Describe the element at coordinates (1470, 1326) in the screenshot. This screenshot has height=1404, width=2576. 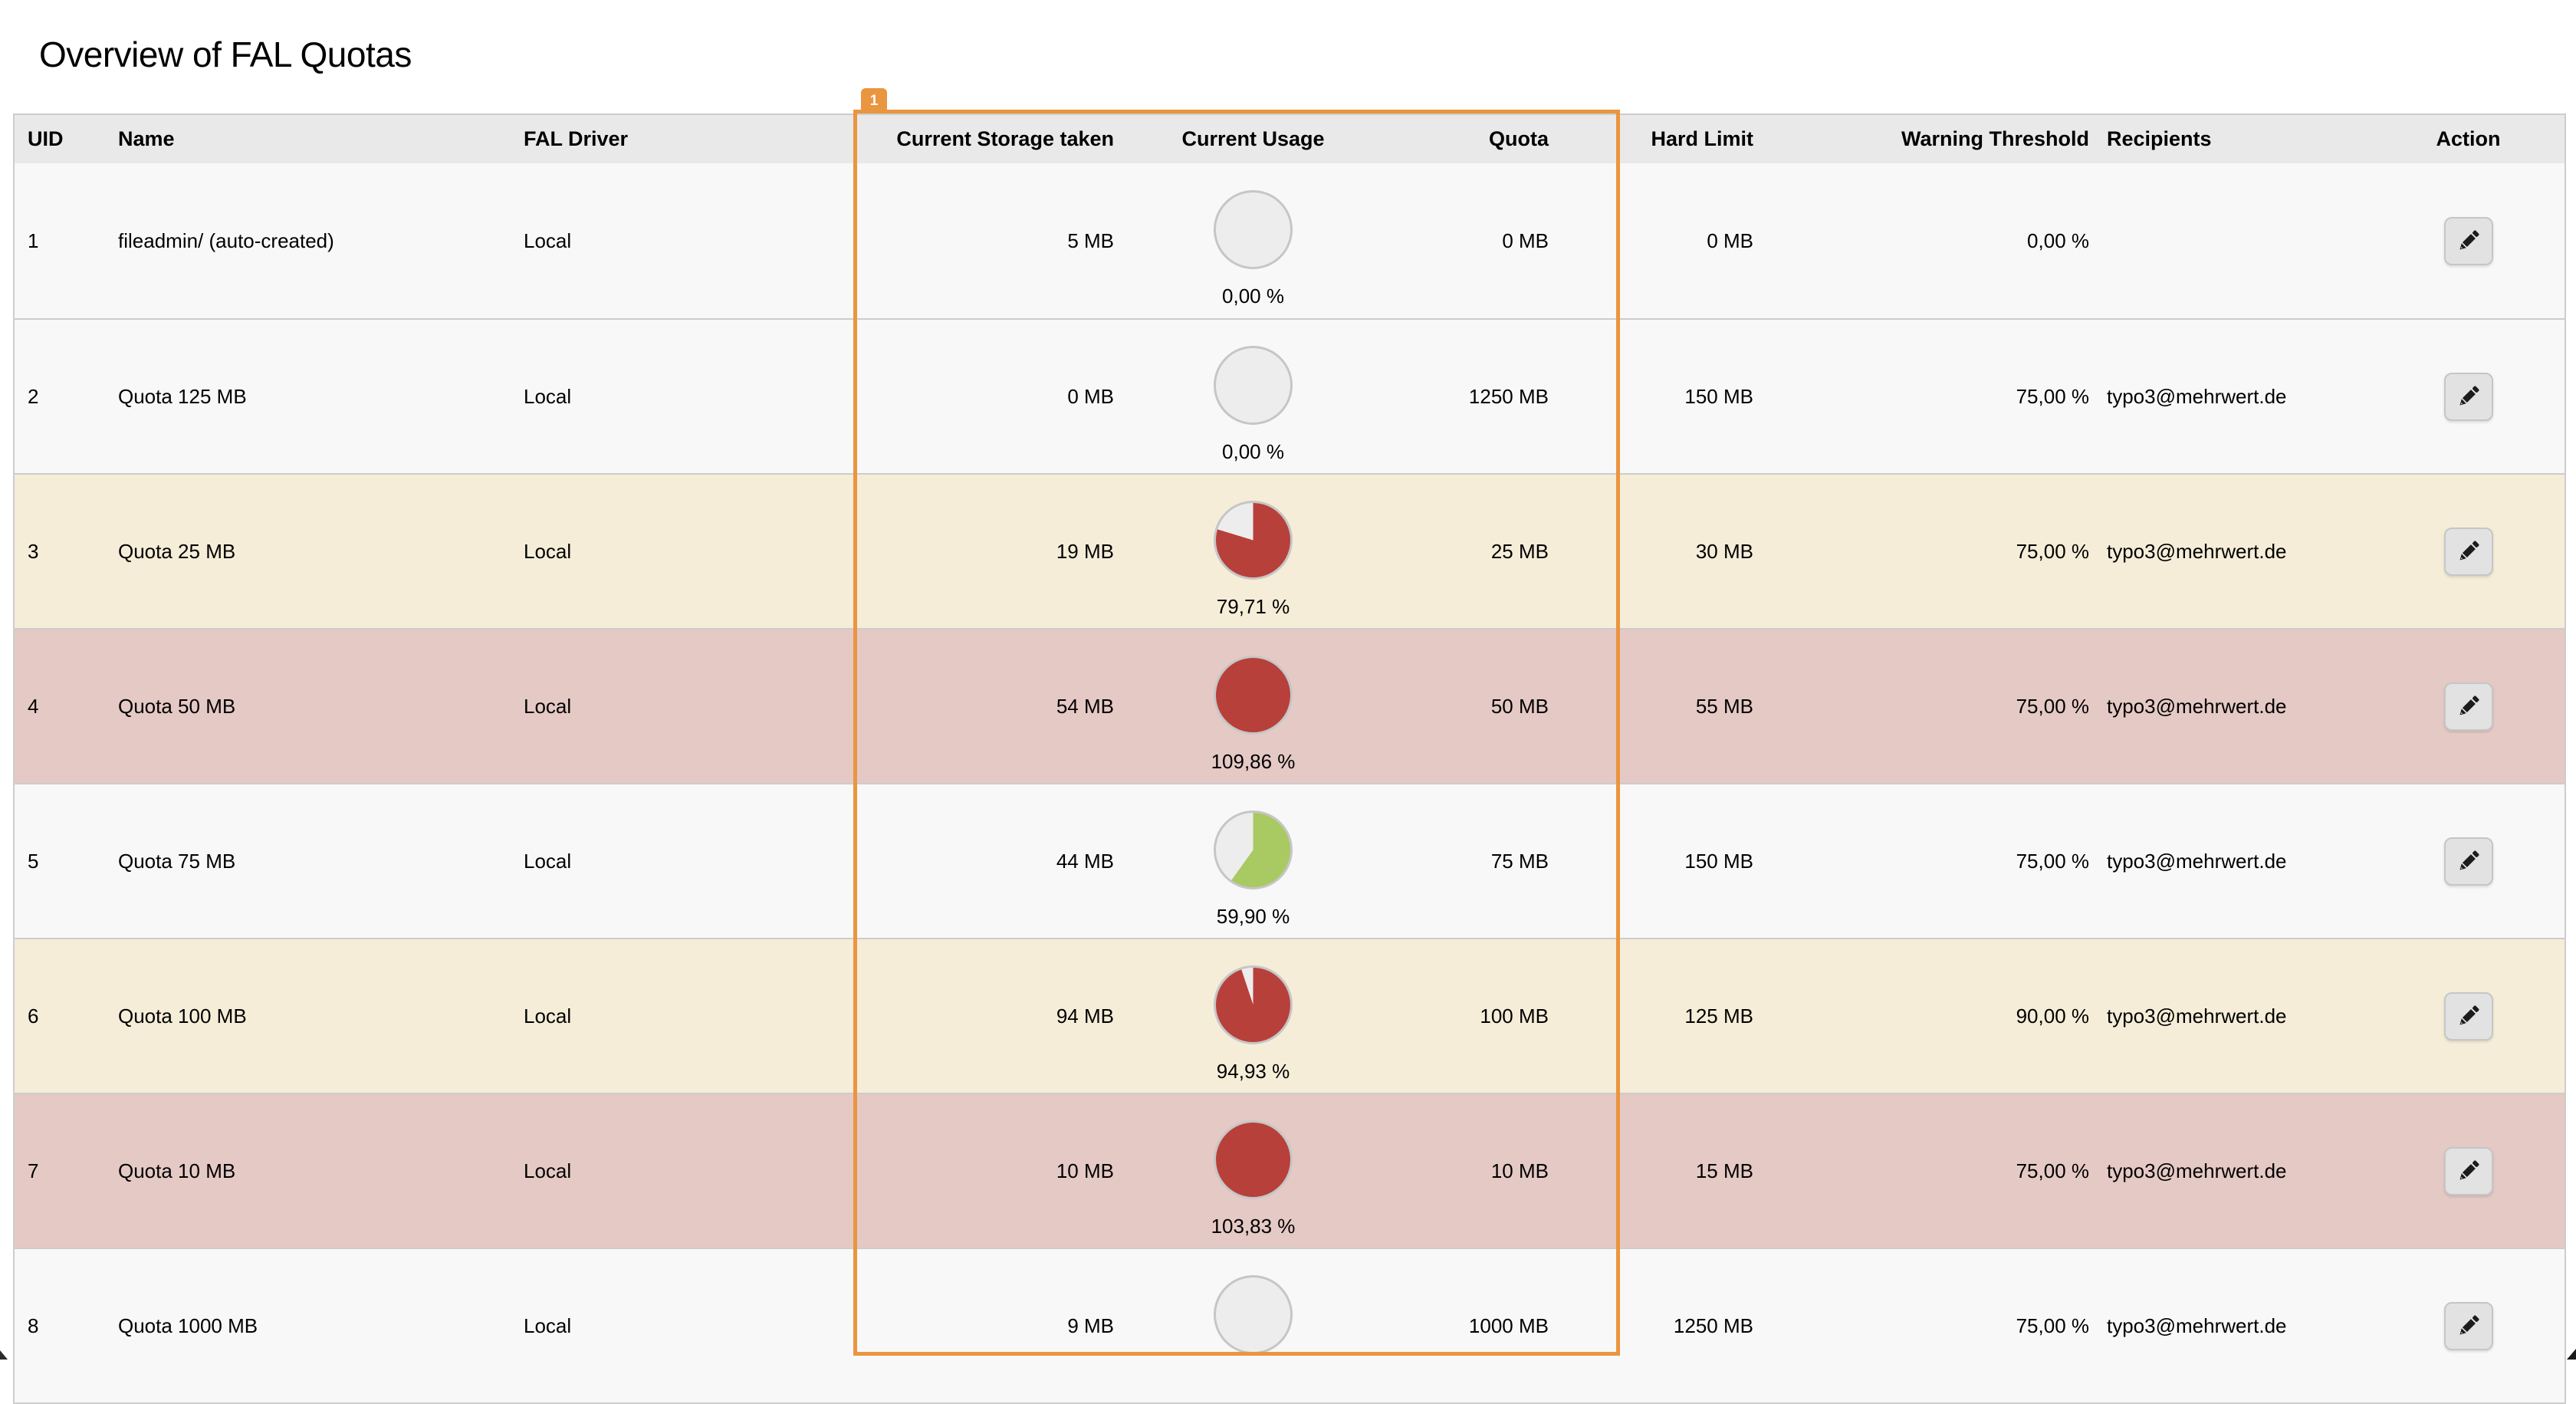
I see `quota-value: 1000 MB` at that location.